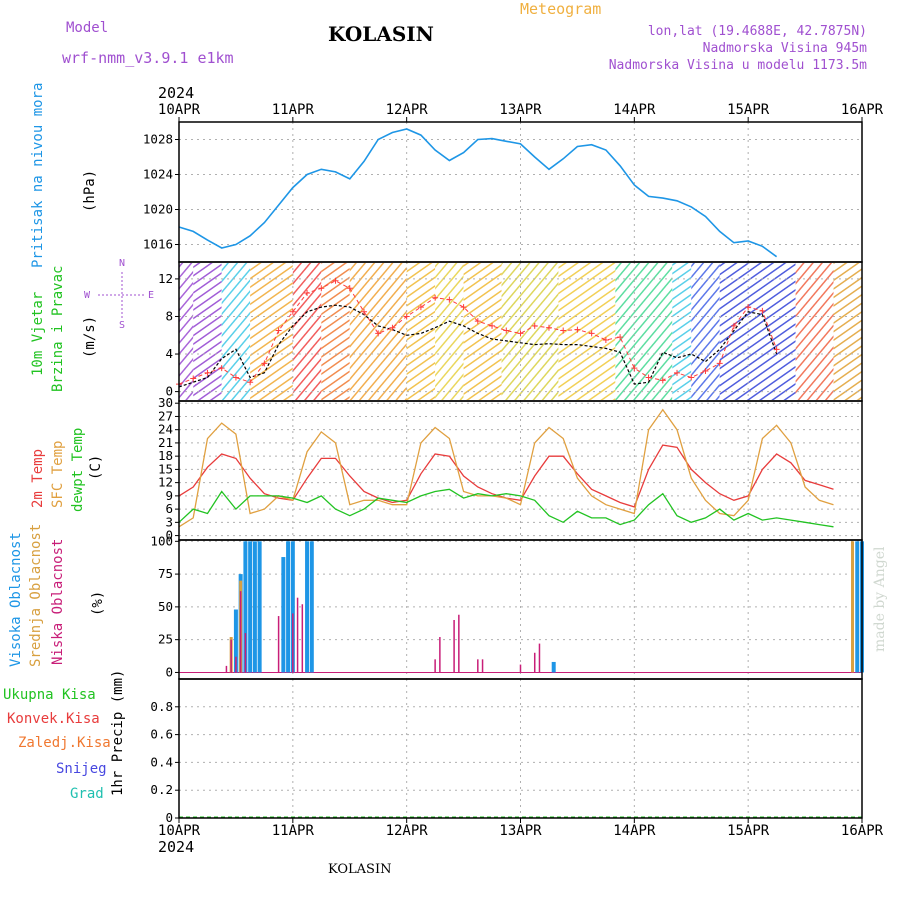 The image size is (900, 900). Describe the element at coordinates (176, 93) in the screenshot. I see `year-top-label: 2024` at that location.